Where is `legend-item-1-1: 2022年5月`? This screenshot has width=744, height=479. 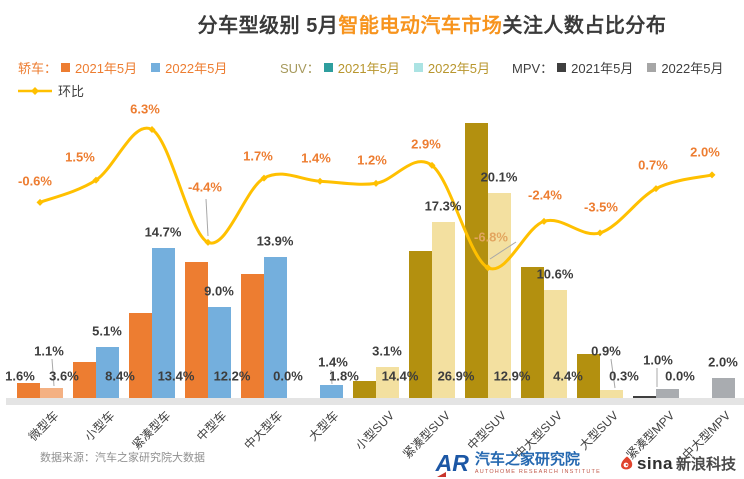
legend-item-1-1: 2022年5月 is located at coordinates (452, 67).